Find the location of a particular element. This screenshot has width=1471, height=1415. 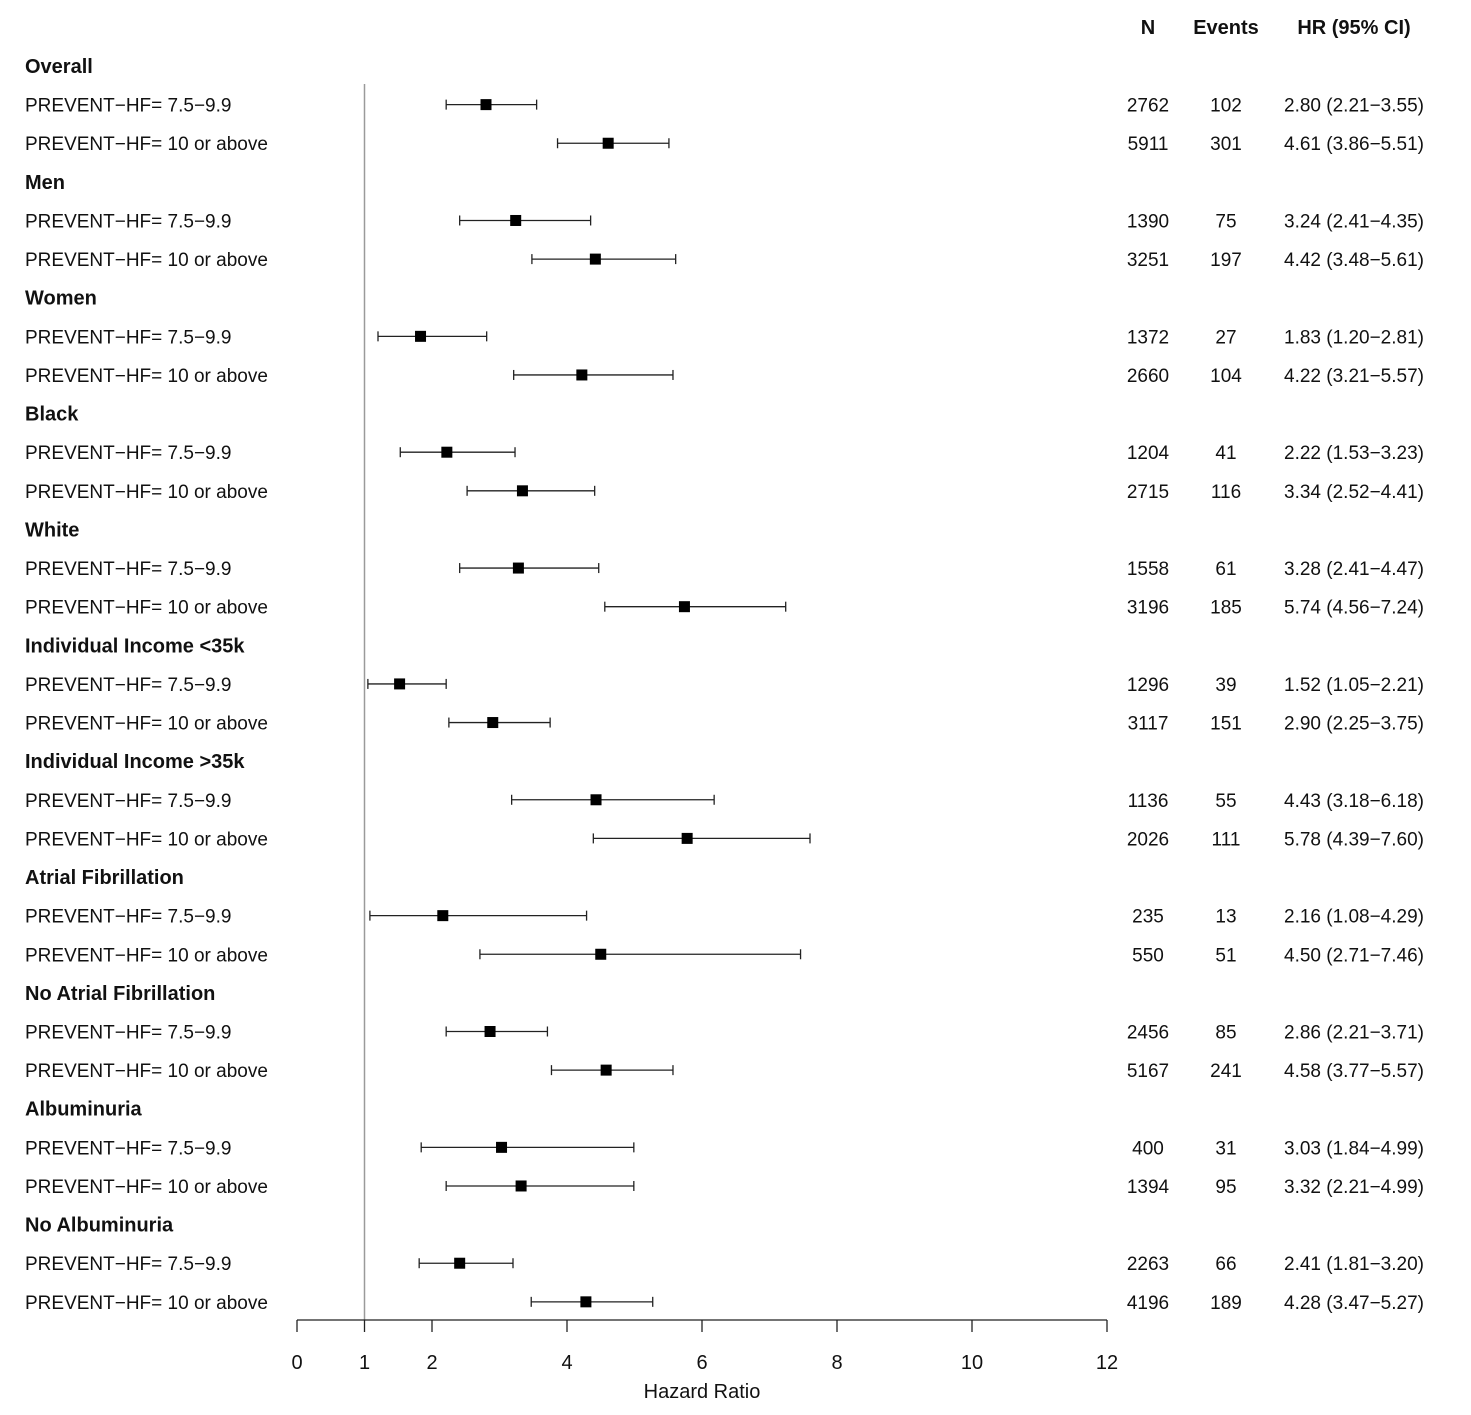

x-tick-label: 8 is located at coordinates (836, 1363).